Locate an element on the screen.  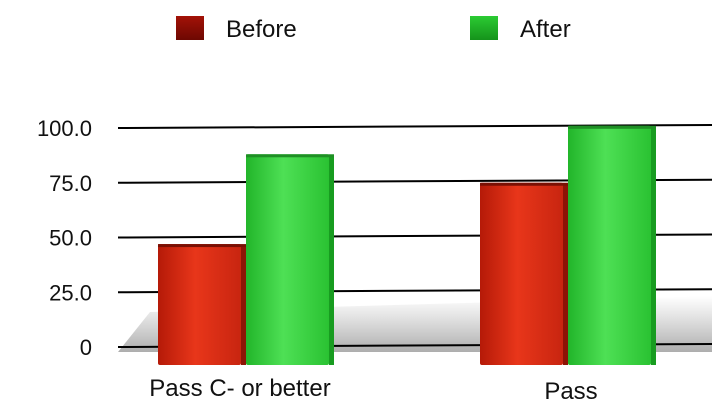
category-label-1: Pass is located at coordinates (570, 391).